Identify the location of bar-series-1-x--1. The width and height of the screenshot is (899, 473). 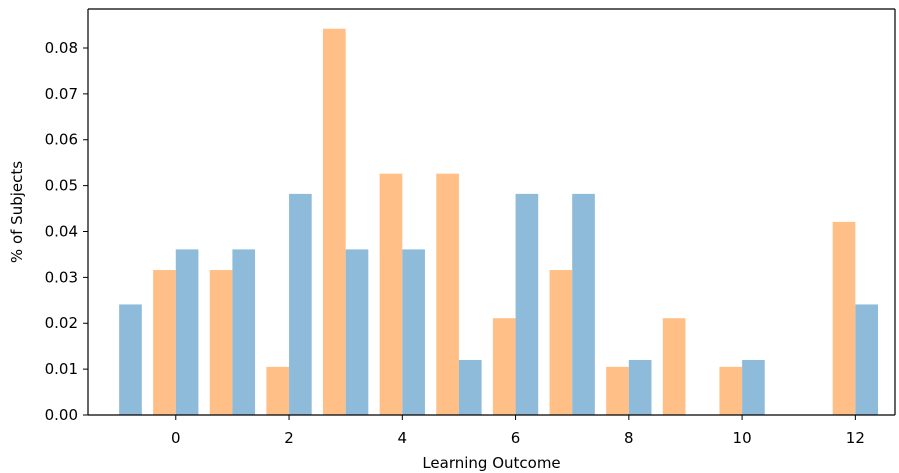
(130, 359).